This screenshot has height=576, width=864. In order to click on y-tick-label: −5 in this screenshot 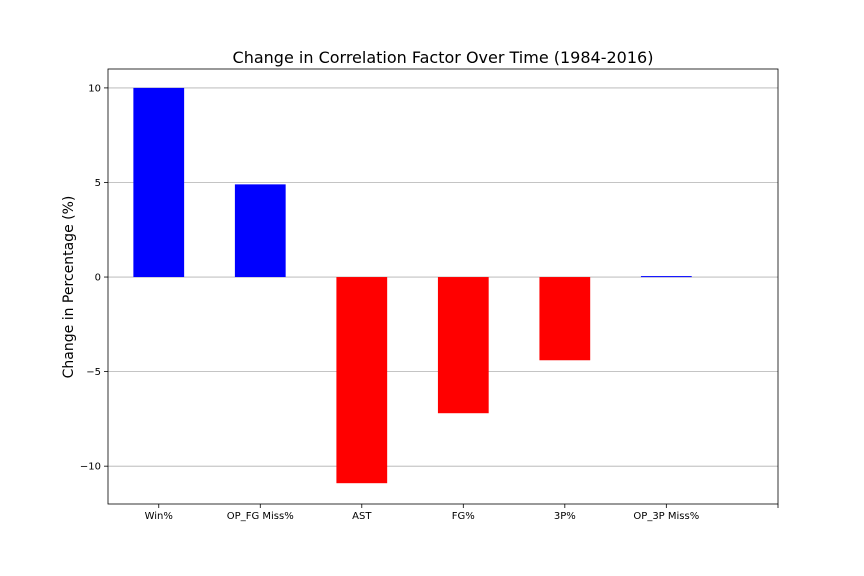, I will do `click(93, 372)`.